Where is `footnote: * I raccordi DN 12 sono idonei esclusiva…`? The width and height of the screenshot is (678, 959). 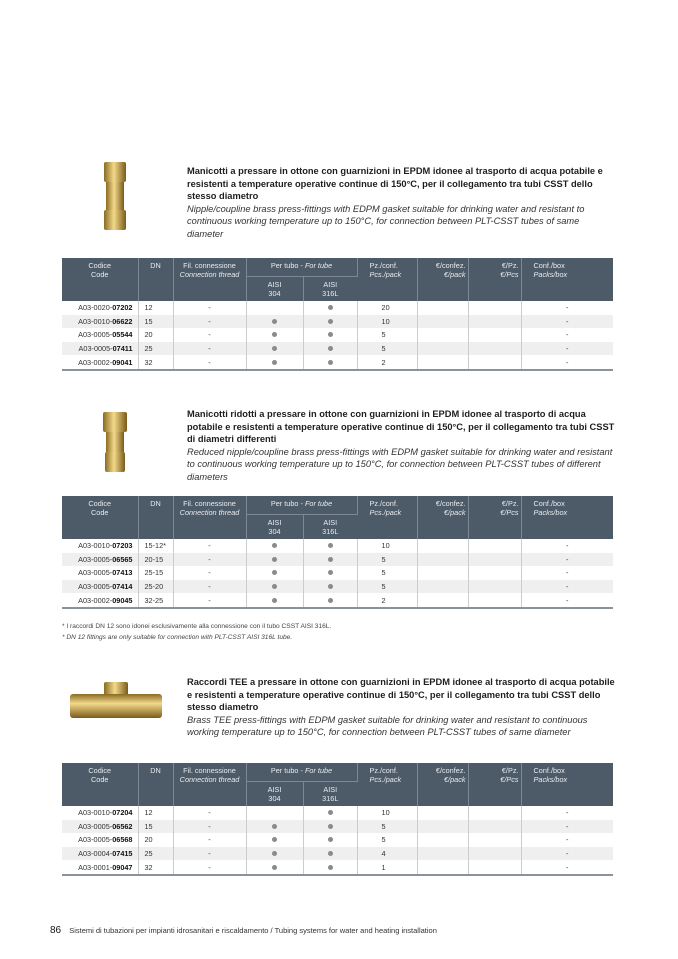
footnote: * I raccordi DN 12 sono idonei esclusiva… is located at coordinates (197, 632).